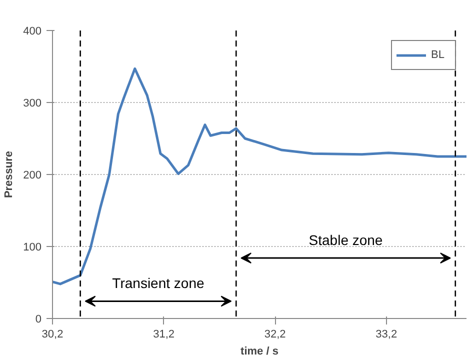 This screenshot has height=363, width=474. Describe the element at coordinates (32, 104) in the screenshot. I see `y-tick-label: 300` at that location.